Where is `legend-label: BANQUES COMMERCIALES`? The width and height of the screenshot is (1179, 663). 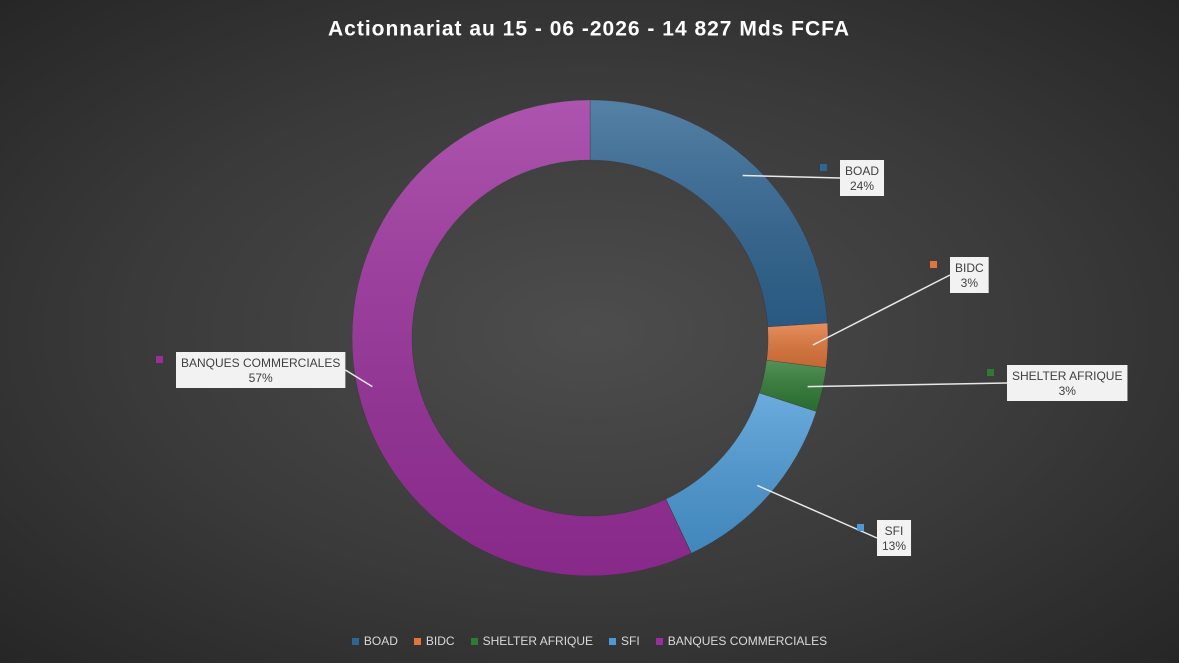
legend-label: BANQUES COMMERCIALES is located at coordinates (747, 641).